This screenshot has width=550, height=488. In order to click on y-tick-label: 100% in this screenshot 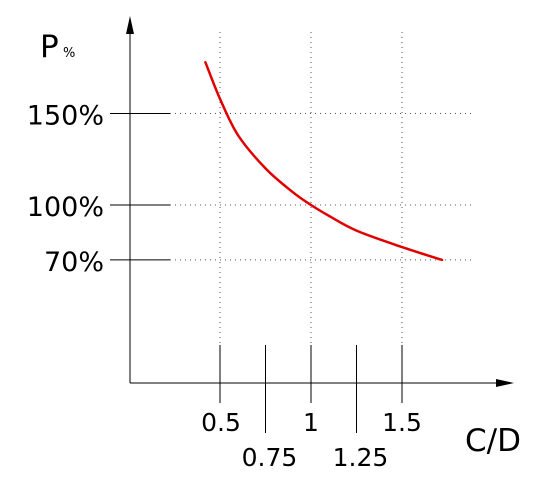, I will do `click(65, 207)`.